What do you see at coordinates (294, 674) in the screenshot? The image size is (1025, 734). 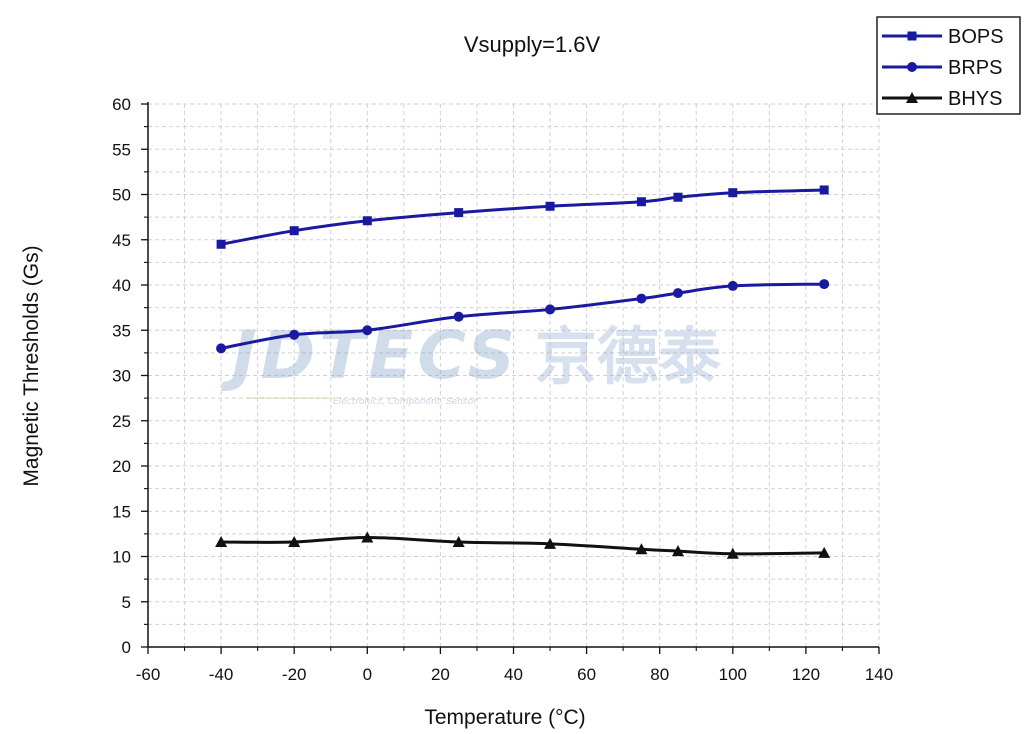 I see `x-tick-label: -20` at bounding box center [294, 674].